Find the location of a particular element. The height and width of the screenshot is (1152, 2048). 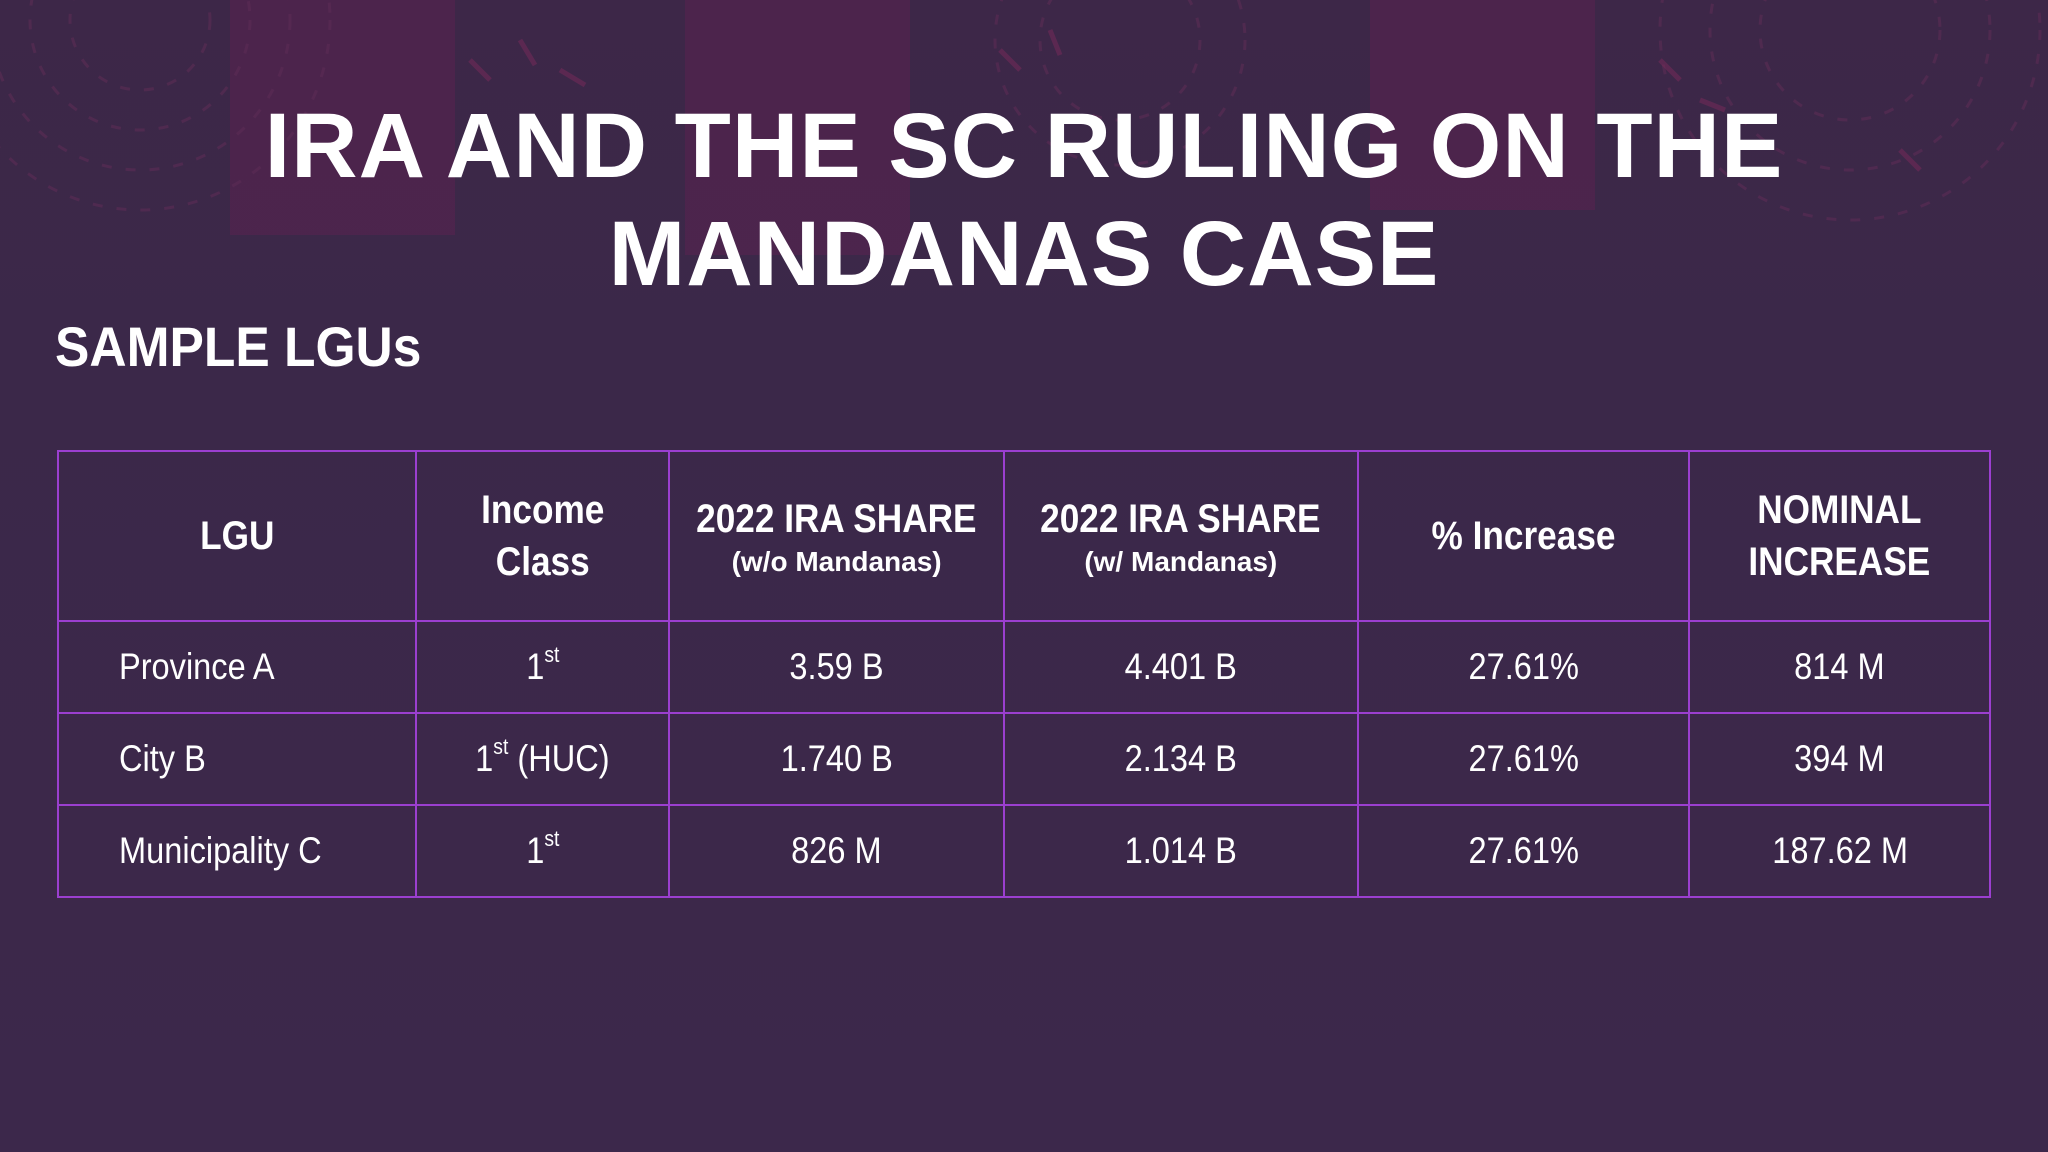

cell-lgu: Municipality C is located at coordinates (237, 851).